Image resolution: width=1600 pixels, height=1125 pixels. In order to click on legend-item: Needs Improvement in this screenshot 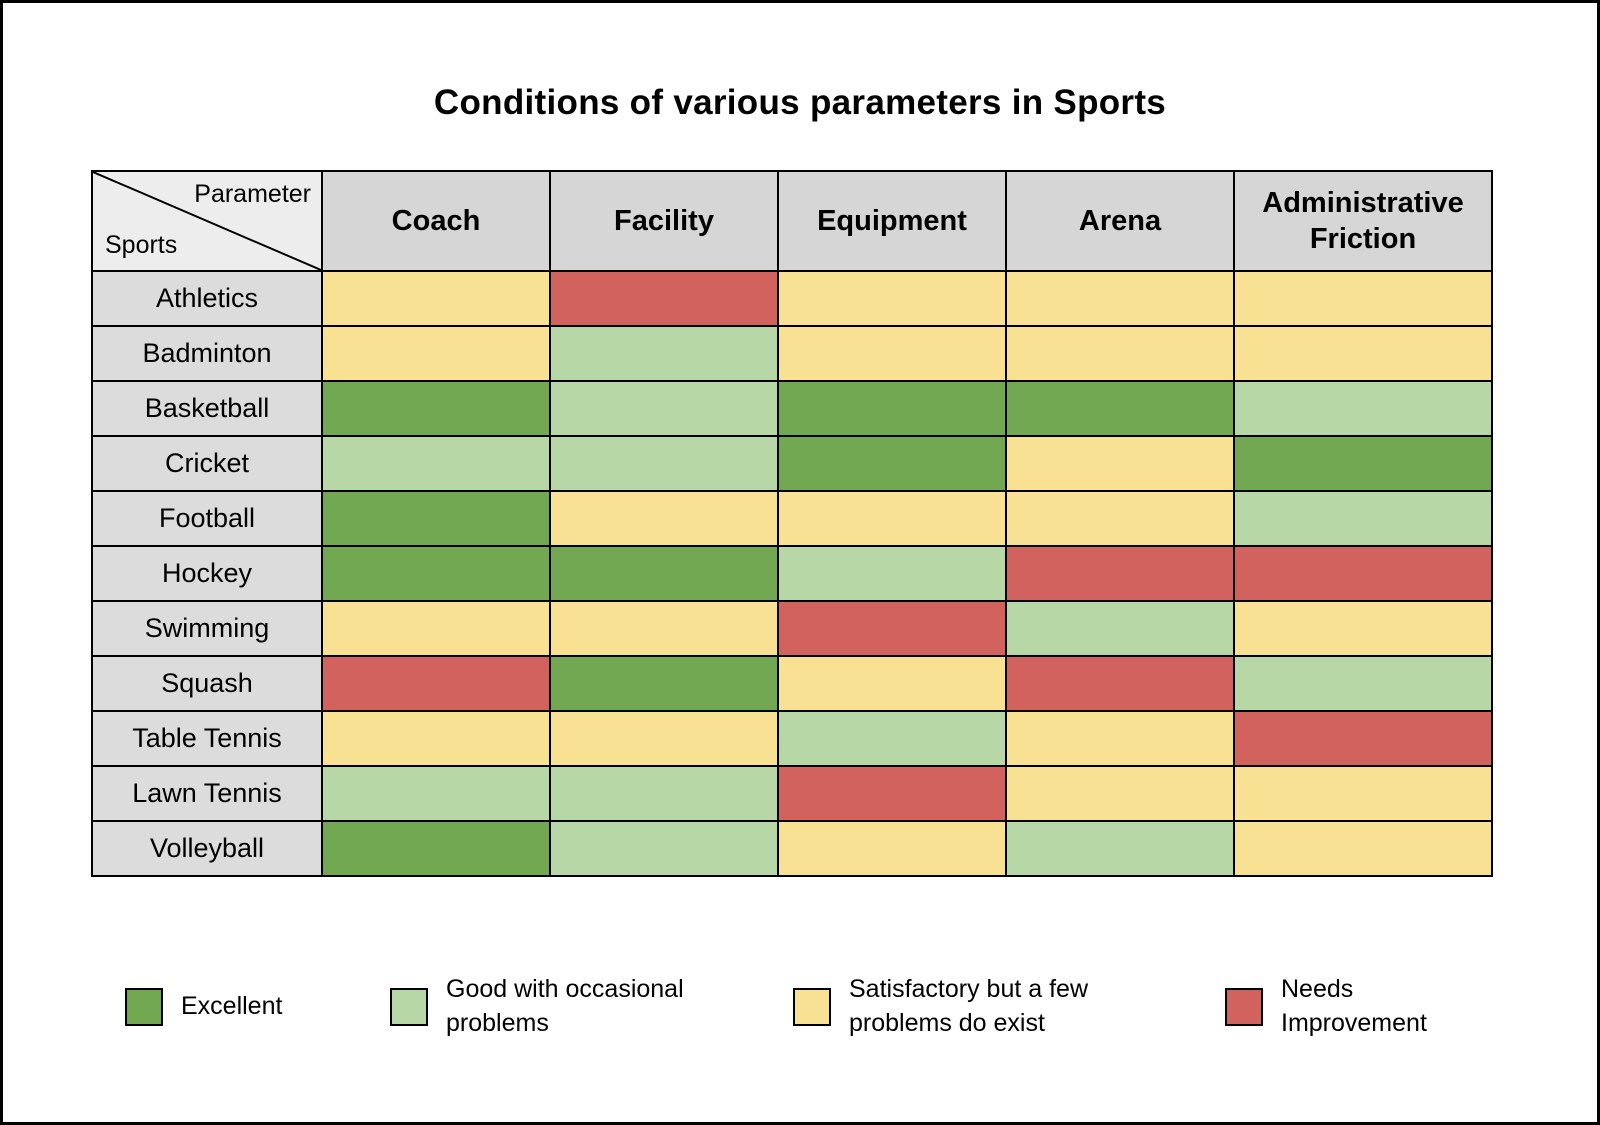, I will do `click(1375, 1007)`.